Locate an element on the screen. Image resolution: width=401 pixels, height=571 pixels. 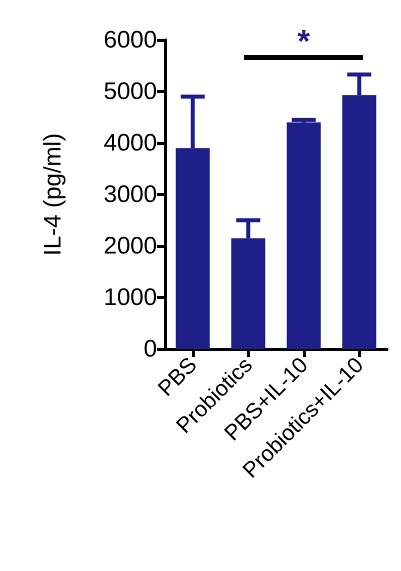
y-tick-label: 0 is located at coordinates (150, 349).